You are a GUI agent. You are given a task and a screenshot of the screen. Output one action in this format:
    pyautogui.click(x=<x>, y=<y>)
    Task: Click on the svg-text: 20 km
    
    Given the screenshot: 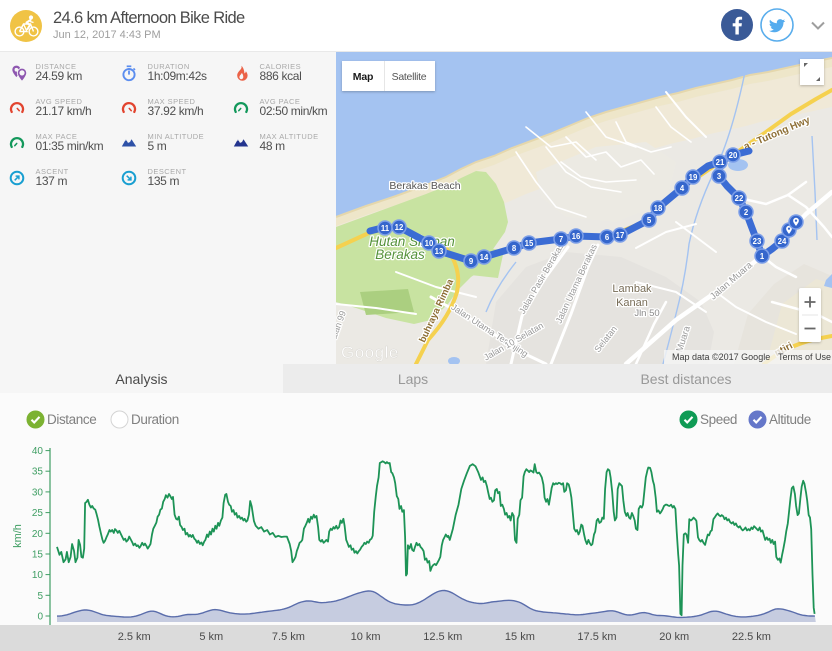 What is the action you would take?
    pyautogui.click(x=674, y=637)
    